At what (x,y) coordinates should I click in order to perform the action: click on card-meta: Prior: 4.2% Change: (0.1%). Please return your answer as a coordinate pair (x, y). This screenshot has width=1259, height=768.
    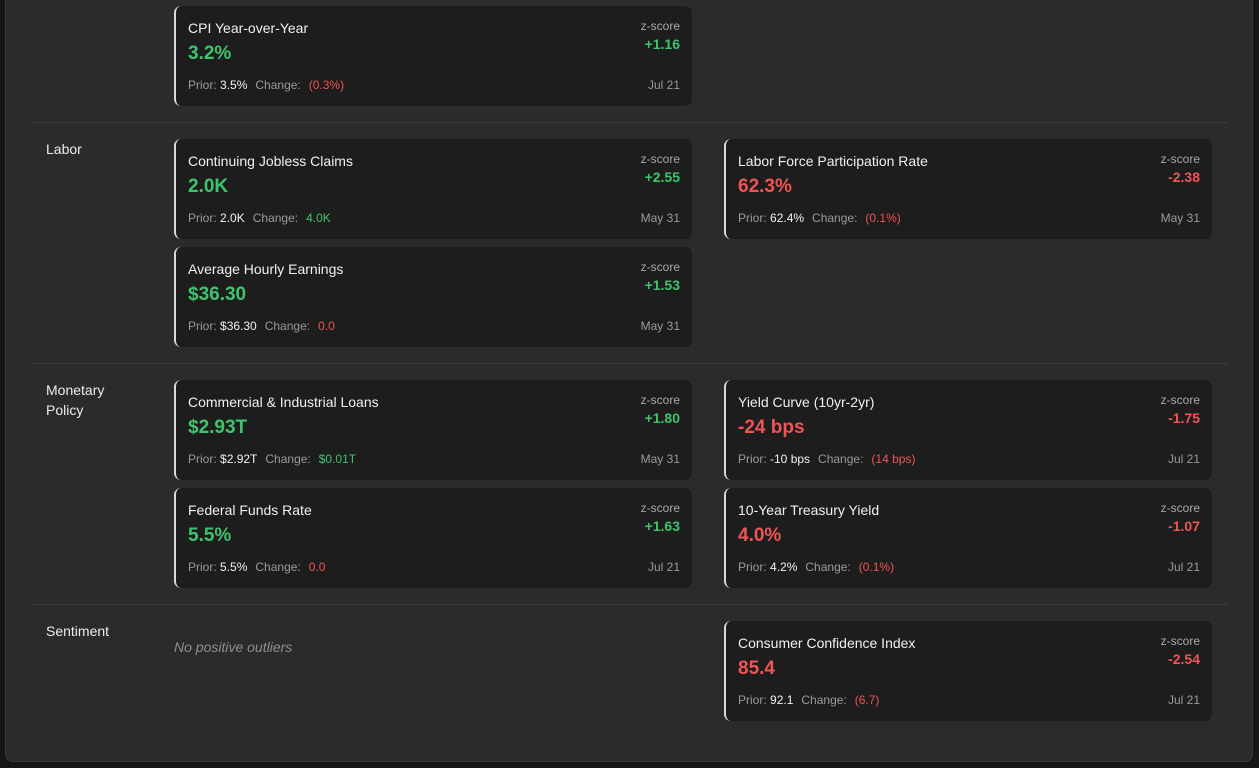
    Looking at the image, I should click on (816, 567).